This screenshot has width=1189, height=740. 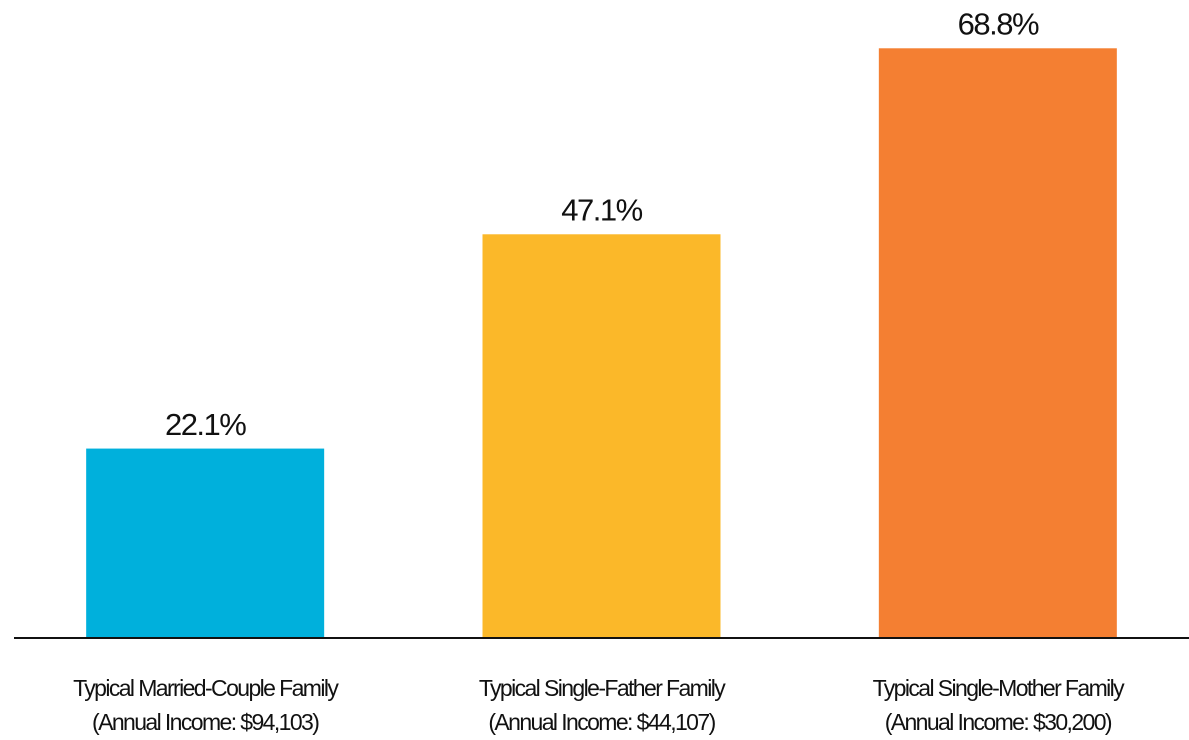 I want to click on x-tick-label: (Annual Income: $94,103), so click(x=205, y=722).